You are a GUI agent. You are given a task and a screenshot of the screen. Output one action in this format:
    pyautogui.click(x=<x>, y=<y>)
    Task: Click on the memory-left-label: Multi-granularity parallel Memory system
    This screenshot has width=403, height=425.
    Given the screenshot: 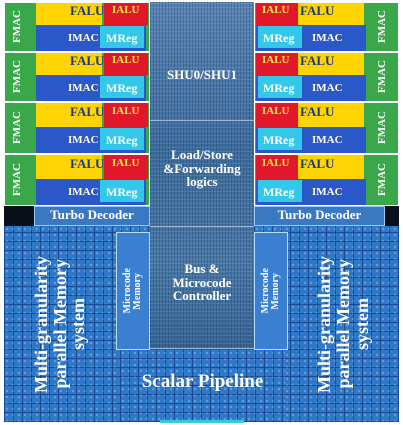 What is the action you would take?
    pyautogui.click(x=60, y=324)
    